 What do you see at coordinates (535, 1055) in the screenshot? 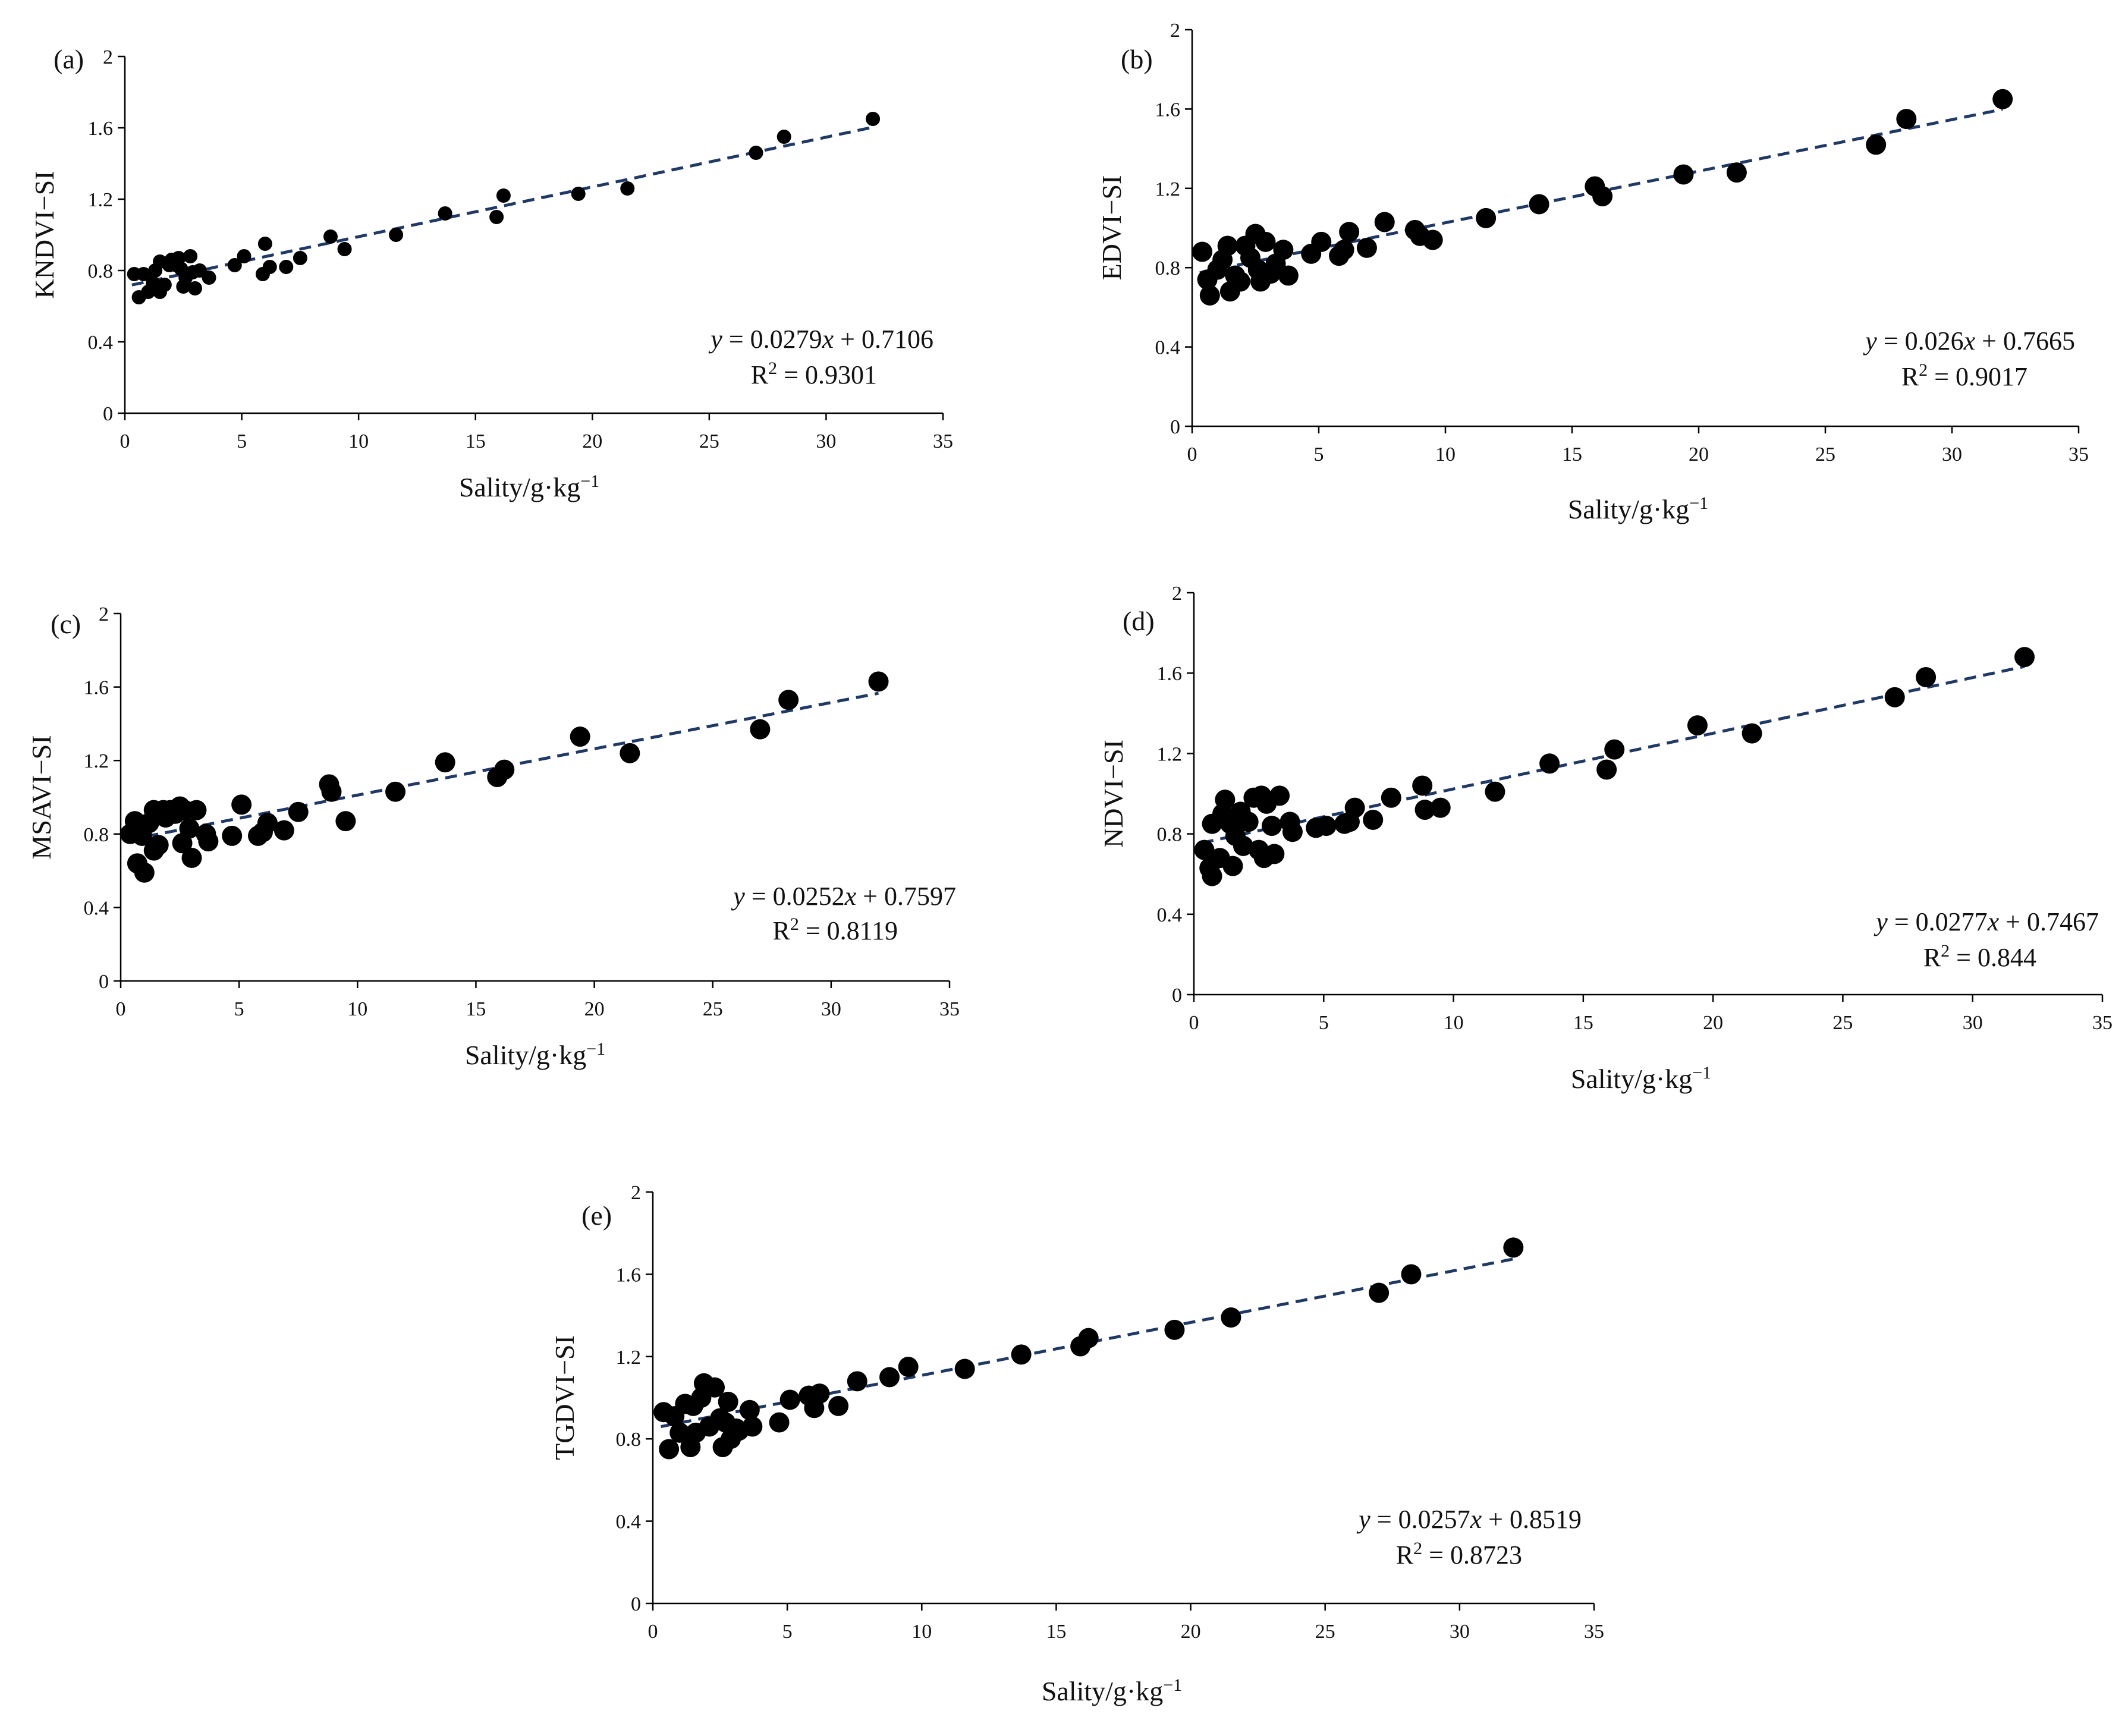
I see `x-axis-label: Sality/g·kg−1` at bounding box center [535, 1055].